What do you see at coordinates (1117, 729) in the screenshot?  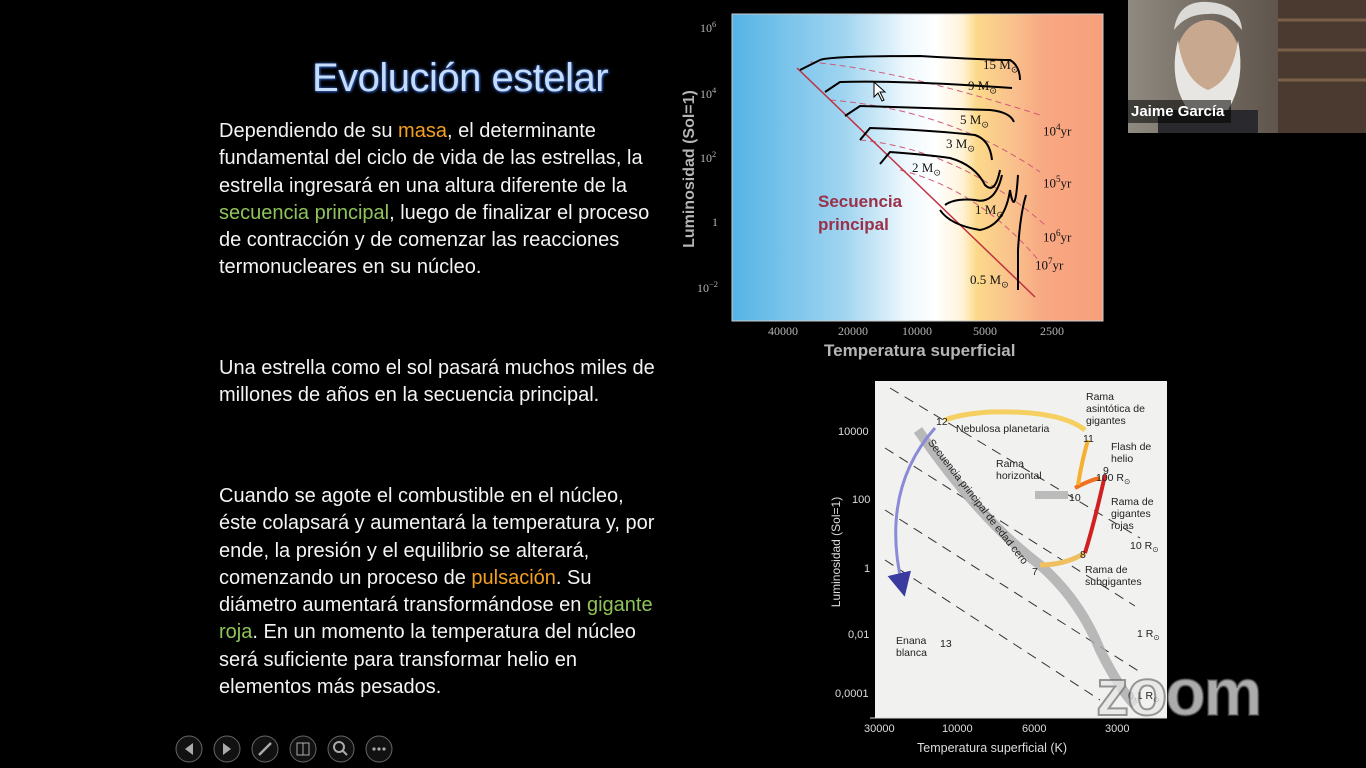 I see `x-tick-label: 3000` at bounding box center [1117, 729].